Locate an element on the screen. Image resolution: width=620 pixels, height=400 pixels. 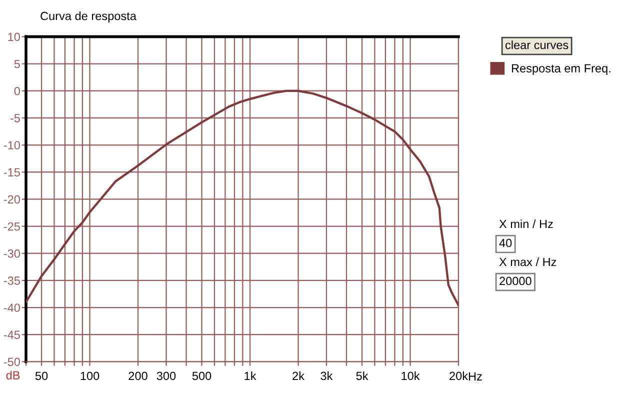
y-tick-label: 5 is located at coordinates (17, 64).